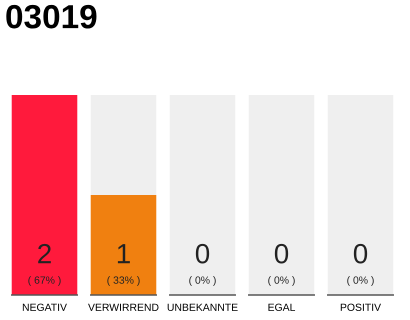 The width and height of the screenshot is (410, 320). I want to click on x-tick-label: POSITIV, so click(361, 307).